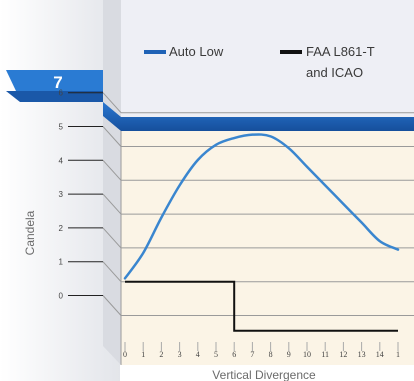 The width and height of the screenshot is (414, 381). I want to click on y-tick-label: 6, so click(61, 93).